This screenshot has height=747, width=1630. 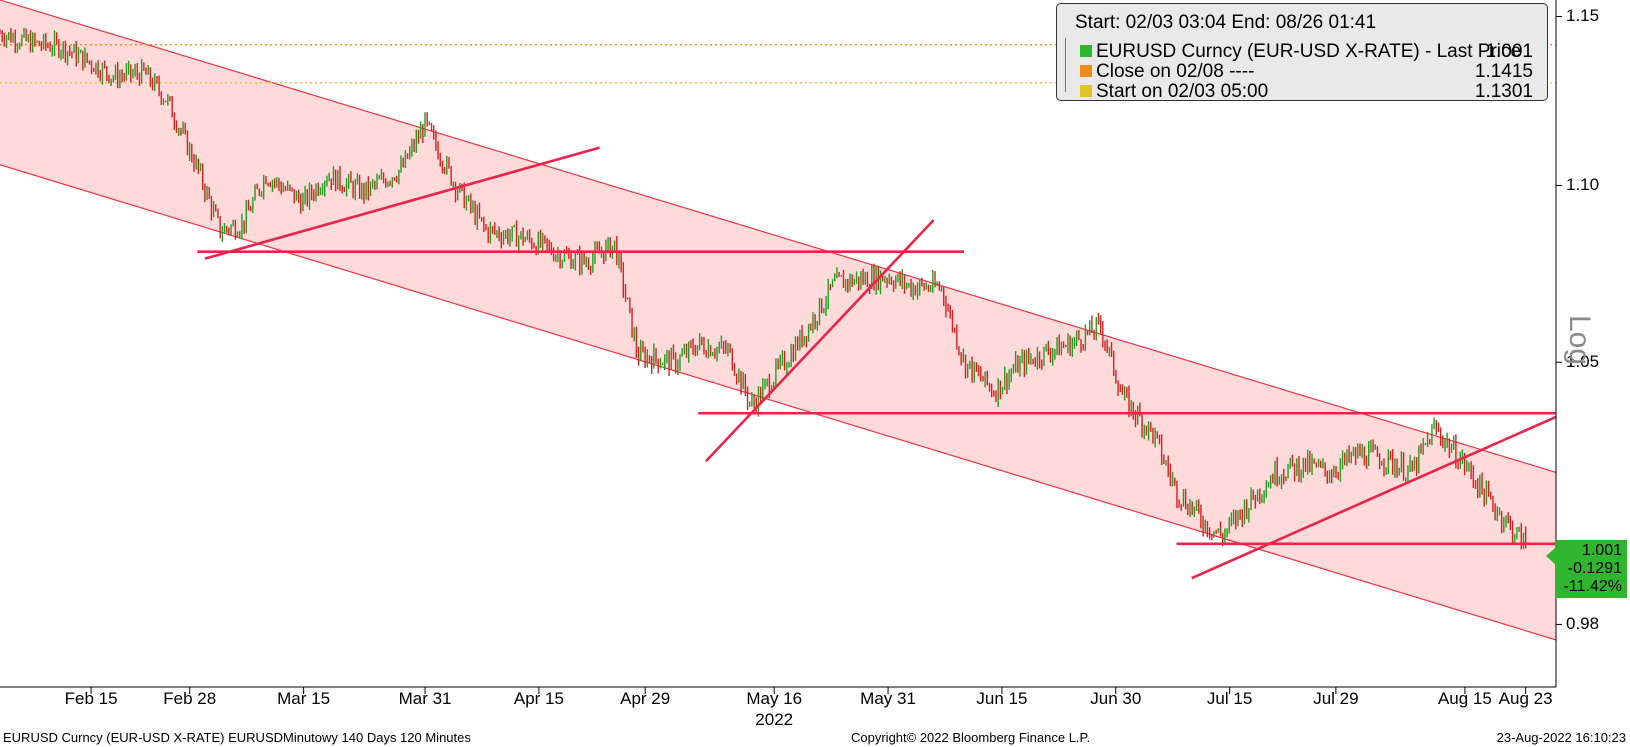 What do you see at coordinates (774, 719) in the screenshot?
I see `year-label: 2022` at bounding box center [774, 719].